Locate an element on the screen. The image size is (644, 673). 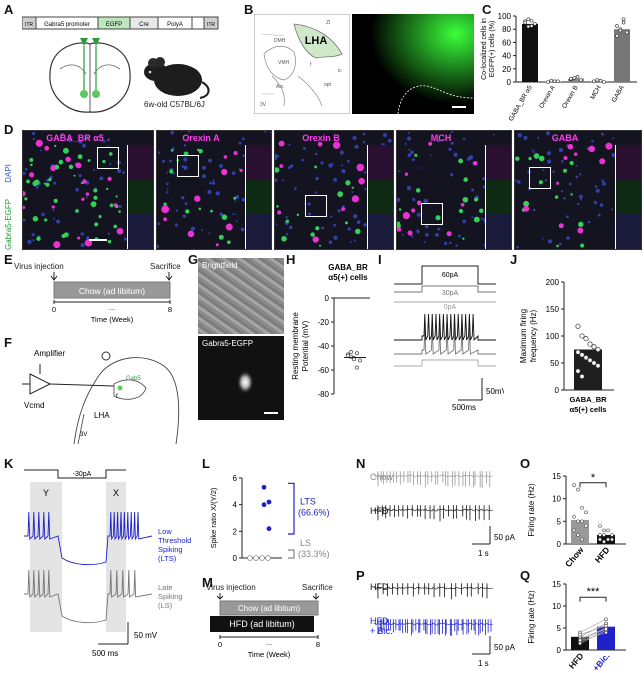
o-point is located at coordinates (586, 526).